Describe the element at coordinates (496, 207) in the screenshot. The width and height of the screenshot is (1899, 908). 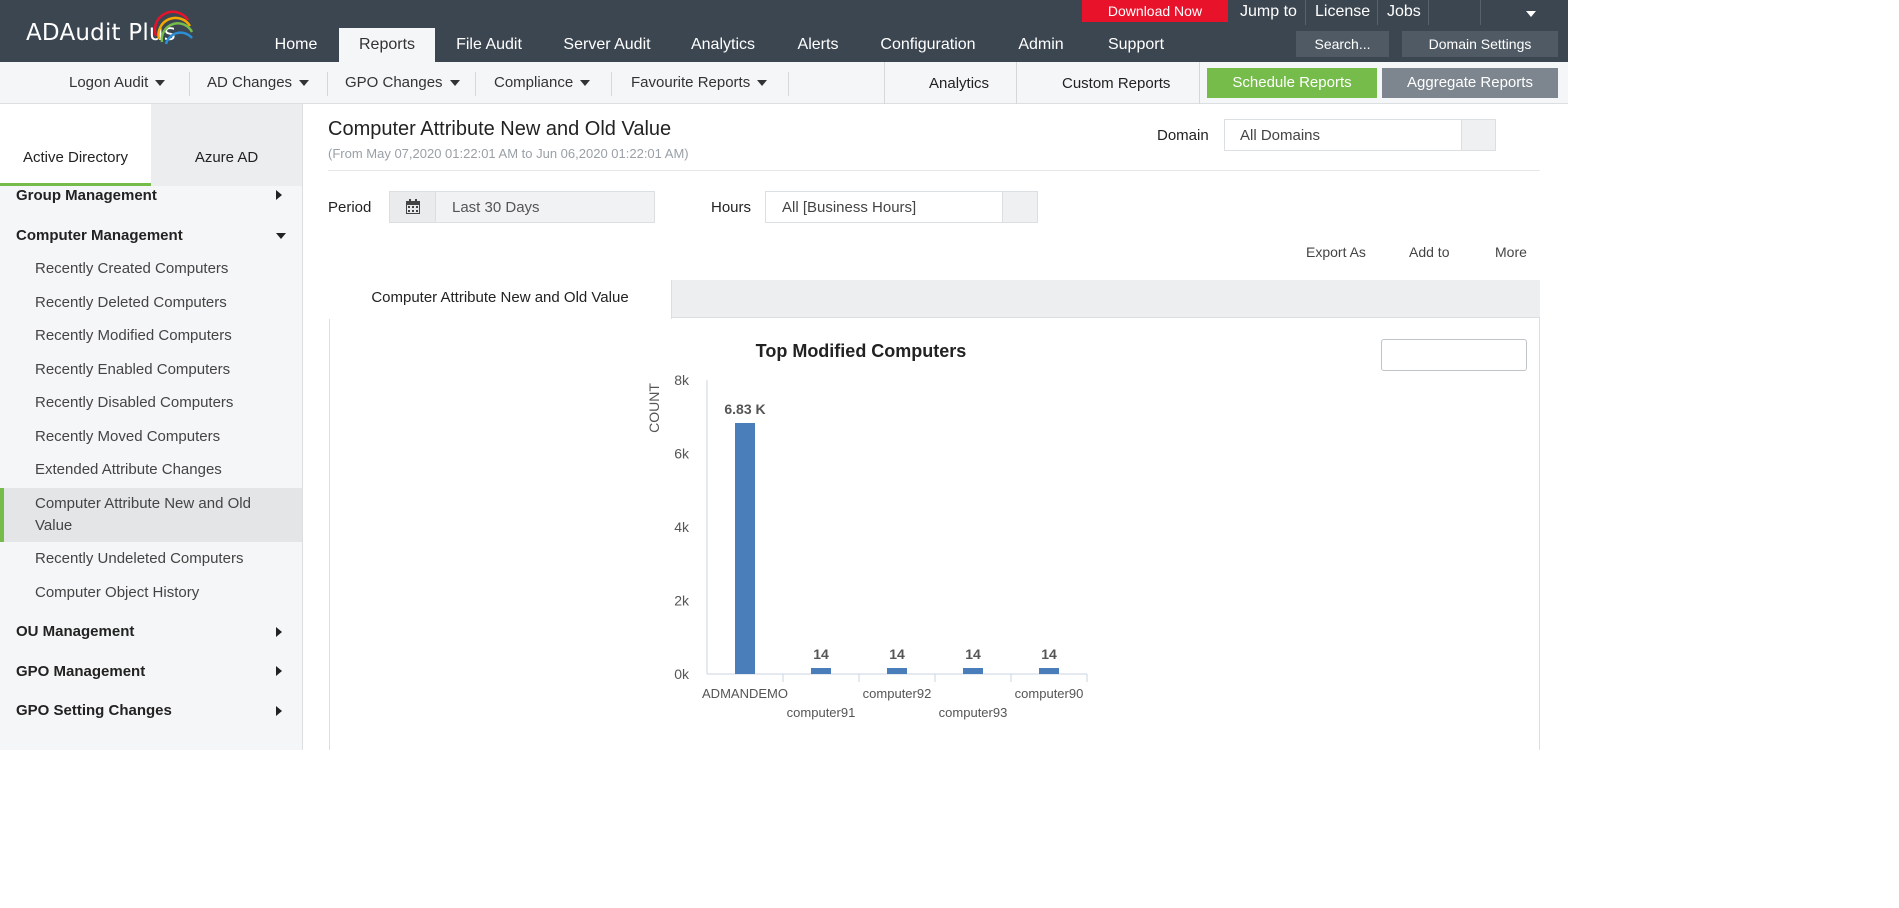
I see `period-select-value: Last 30 Days` at that location.